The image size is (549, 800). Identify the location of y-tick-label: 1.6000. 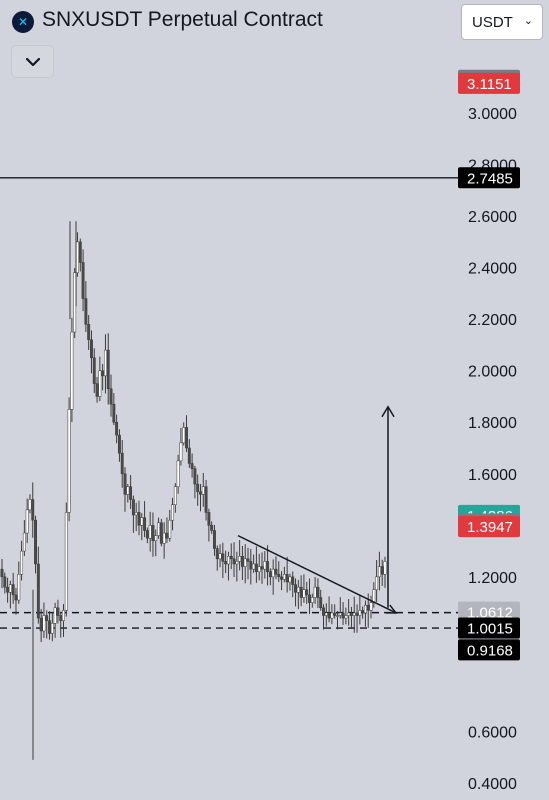
(492, 475).